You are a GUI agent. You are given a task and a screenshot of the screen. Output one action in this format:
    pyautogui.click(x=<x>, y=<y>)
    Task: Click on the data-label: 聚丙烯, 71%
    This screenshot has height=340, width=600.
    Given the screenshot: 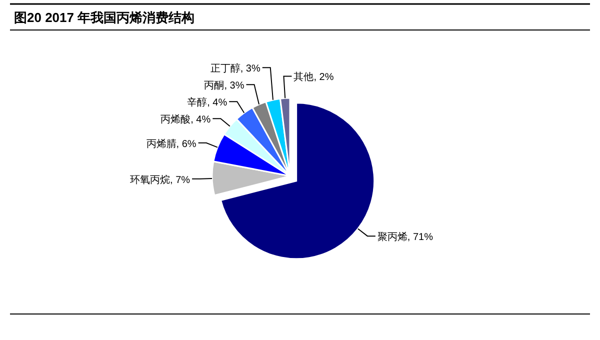 What is the action you would take?
    pyautogui.click(x=405, y=238)
    